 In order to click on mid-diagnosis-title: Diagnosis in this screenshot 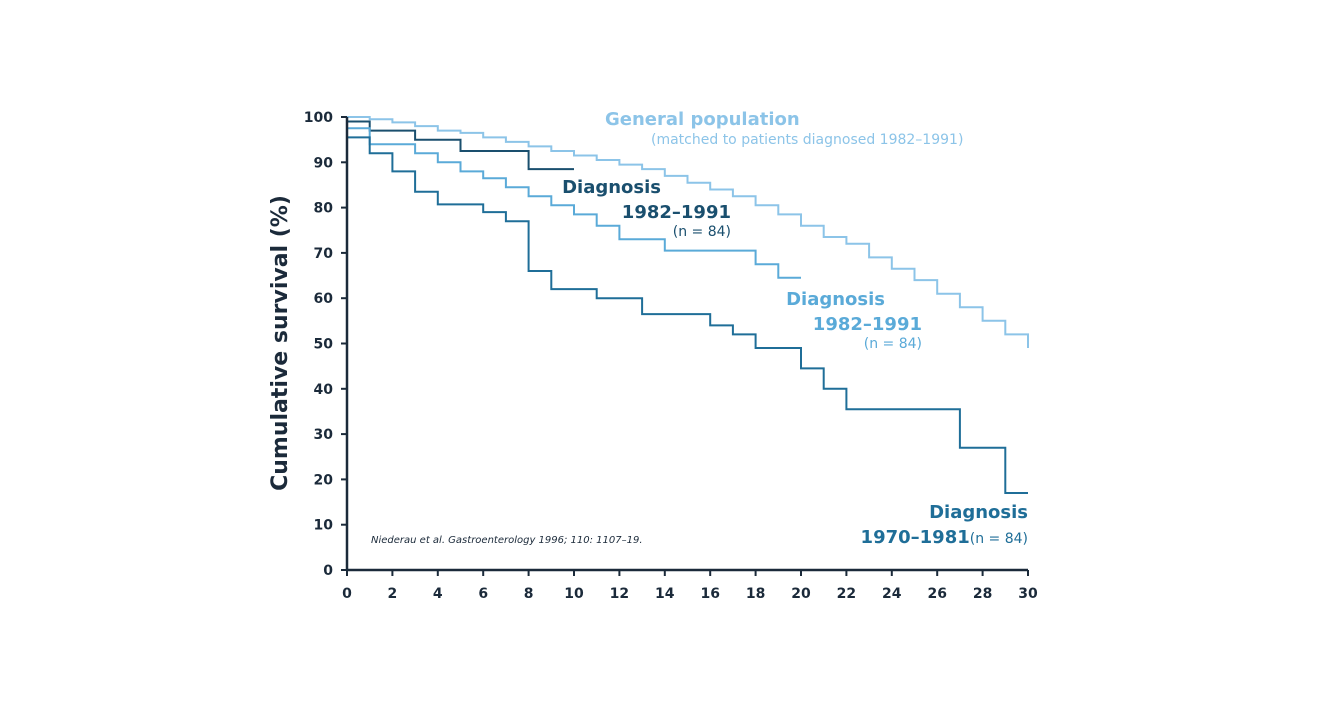, I will do `click(978, 512)`.